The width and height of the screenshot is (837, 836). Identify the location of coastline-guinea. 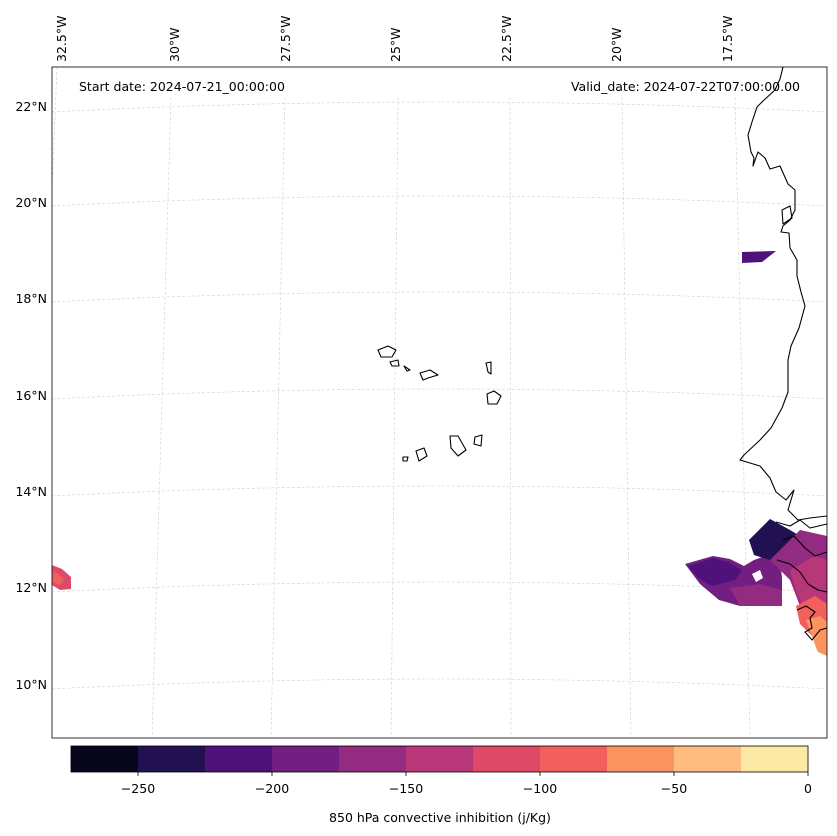
(812, 623).